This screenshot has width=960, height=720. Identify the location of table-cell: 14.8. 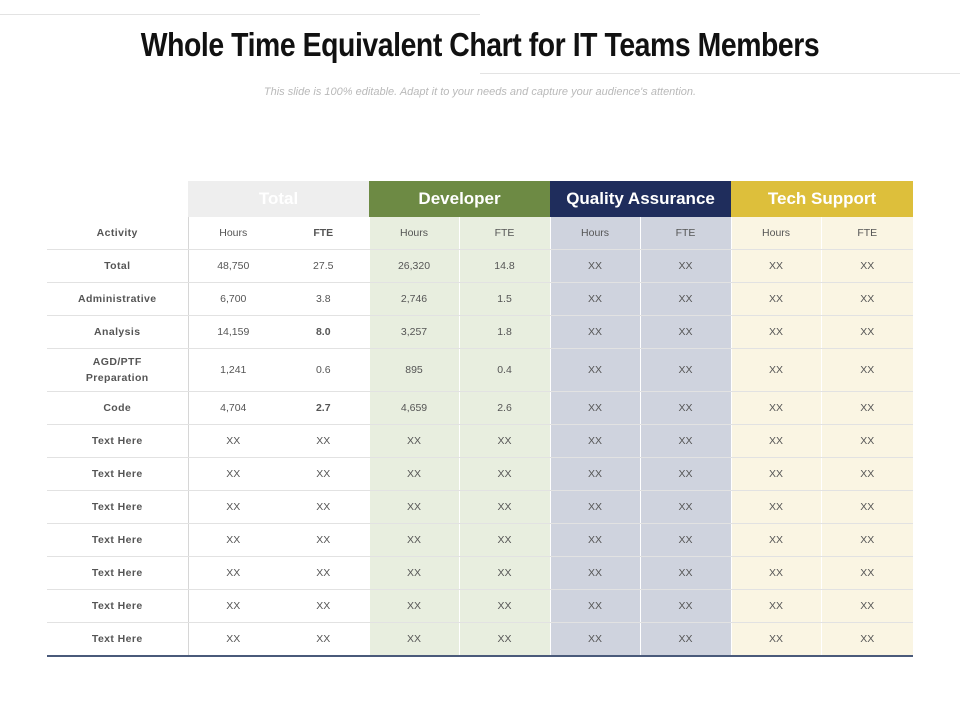
(504, 266).